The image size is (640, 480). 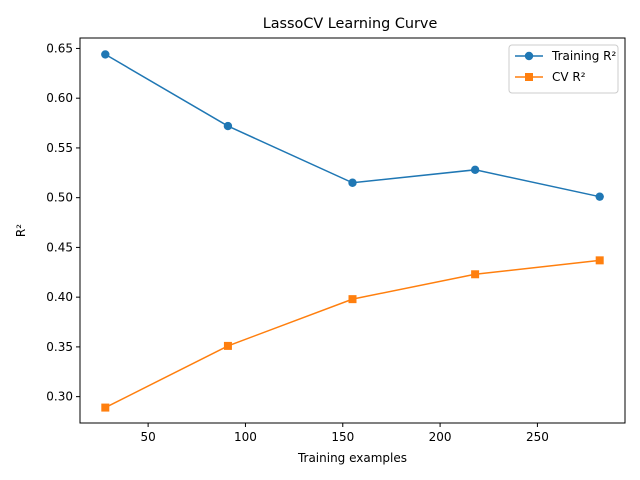 I want to click on x-tick-label: 250, so click(x=537, y=437).